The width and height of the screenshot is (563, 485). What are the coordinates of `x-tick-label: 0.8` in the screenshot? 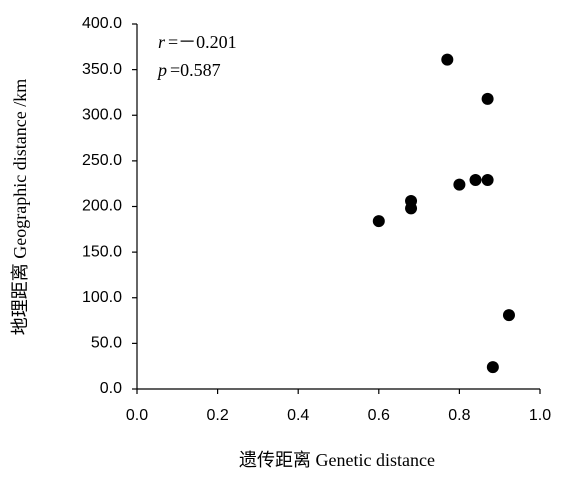 It's located at (459, 415).